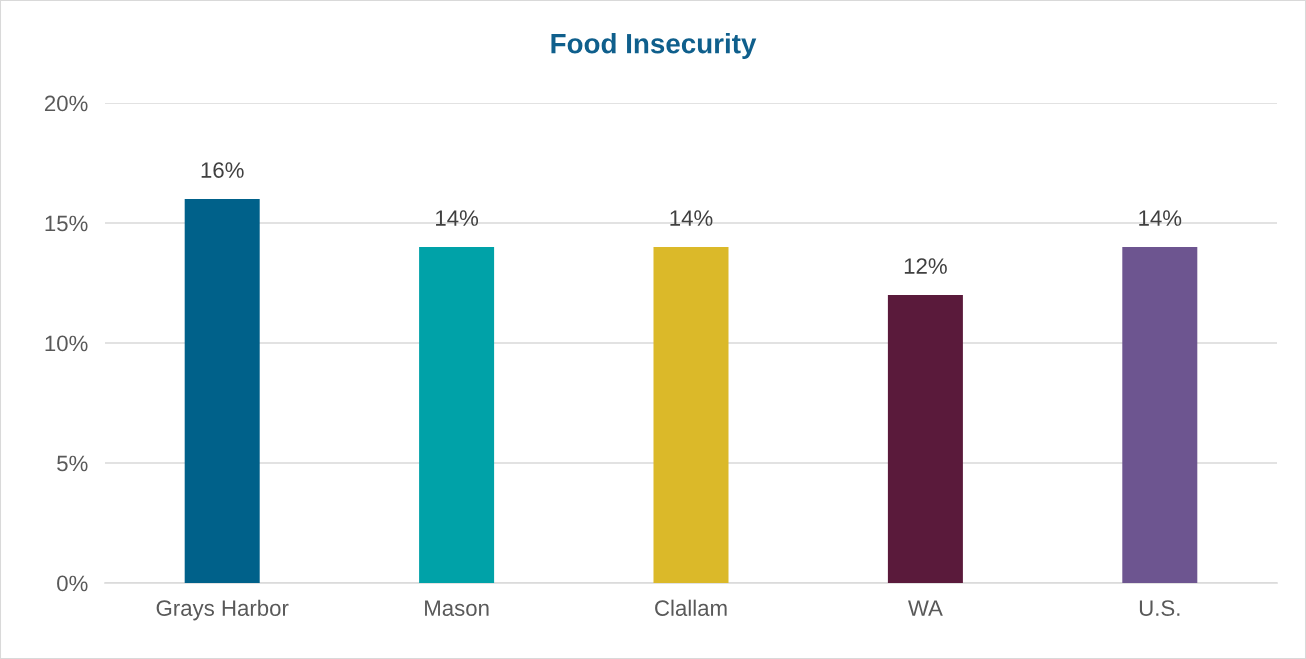  I want to click on y-tick-label: 15%, so click(66, 223).